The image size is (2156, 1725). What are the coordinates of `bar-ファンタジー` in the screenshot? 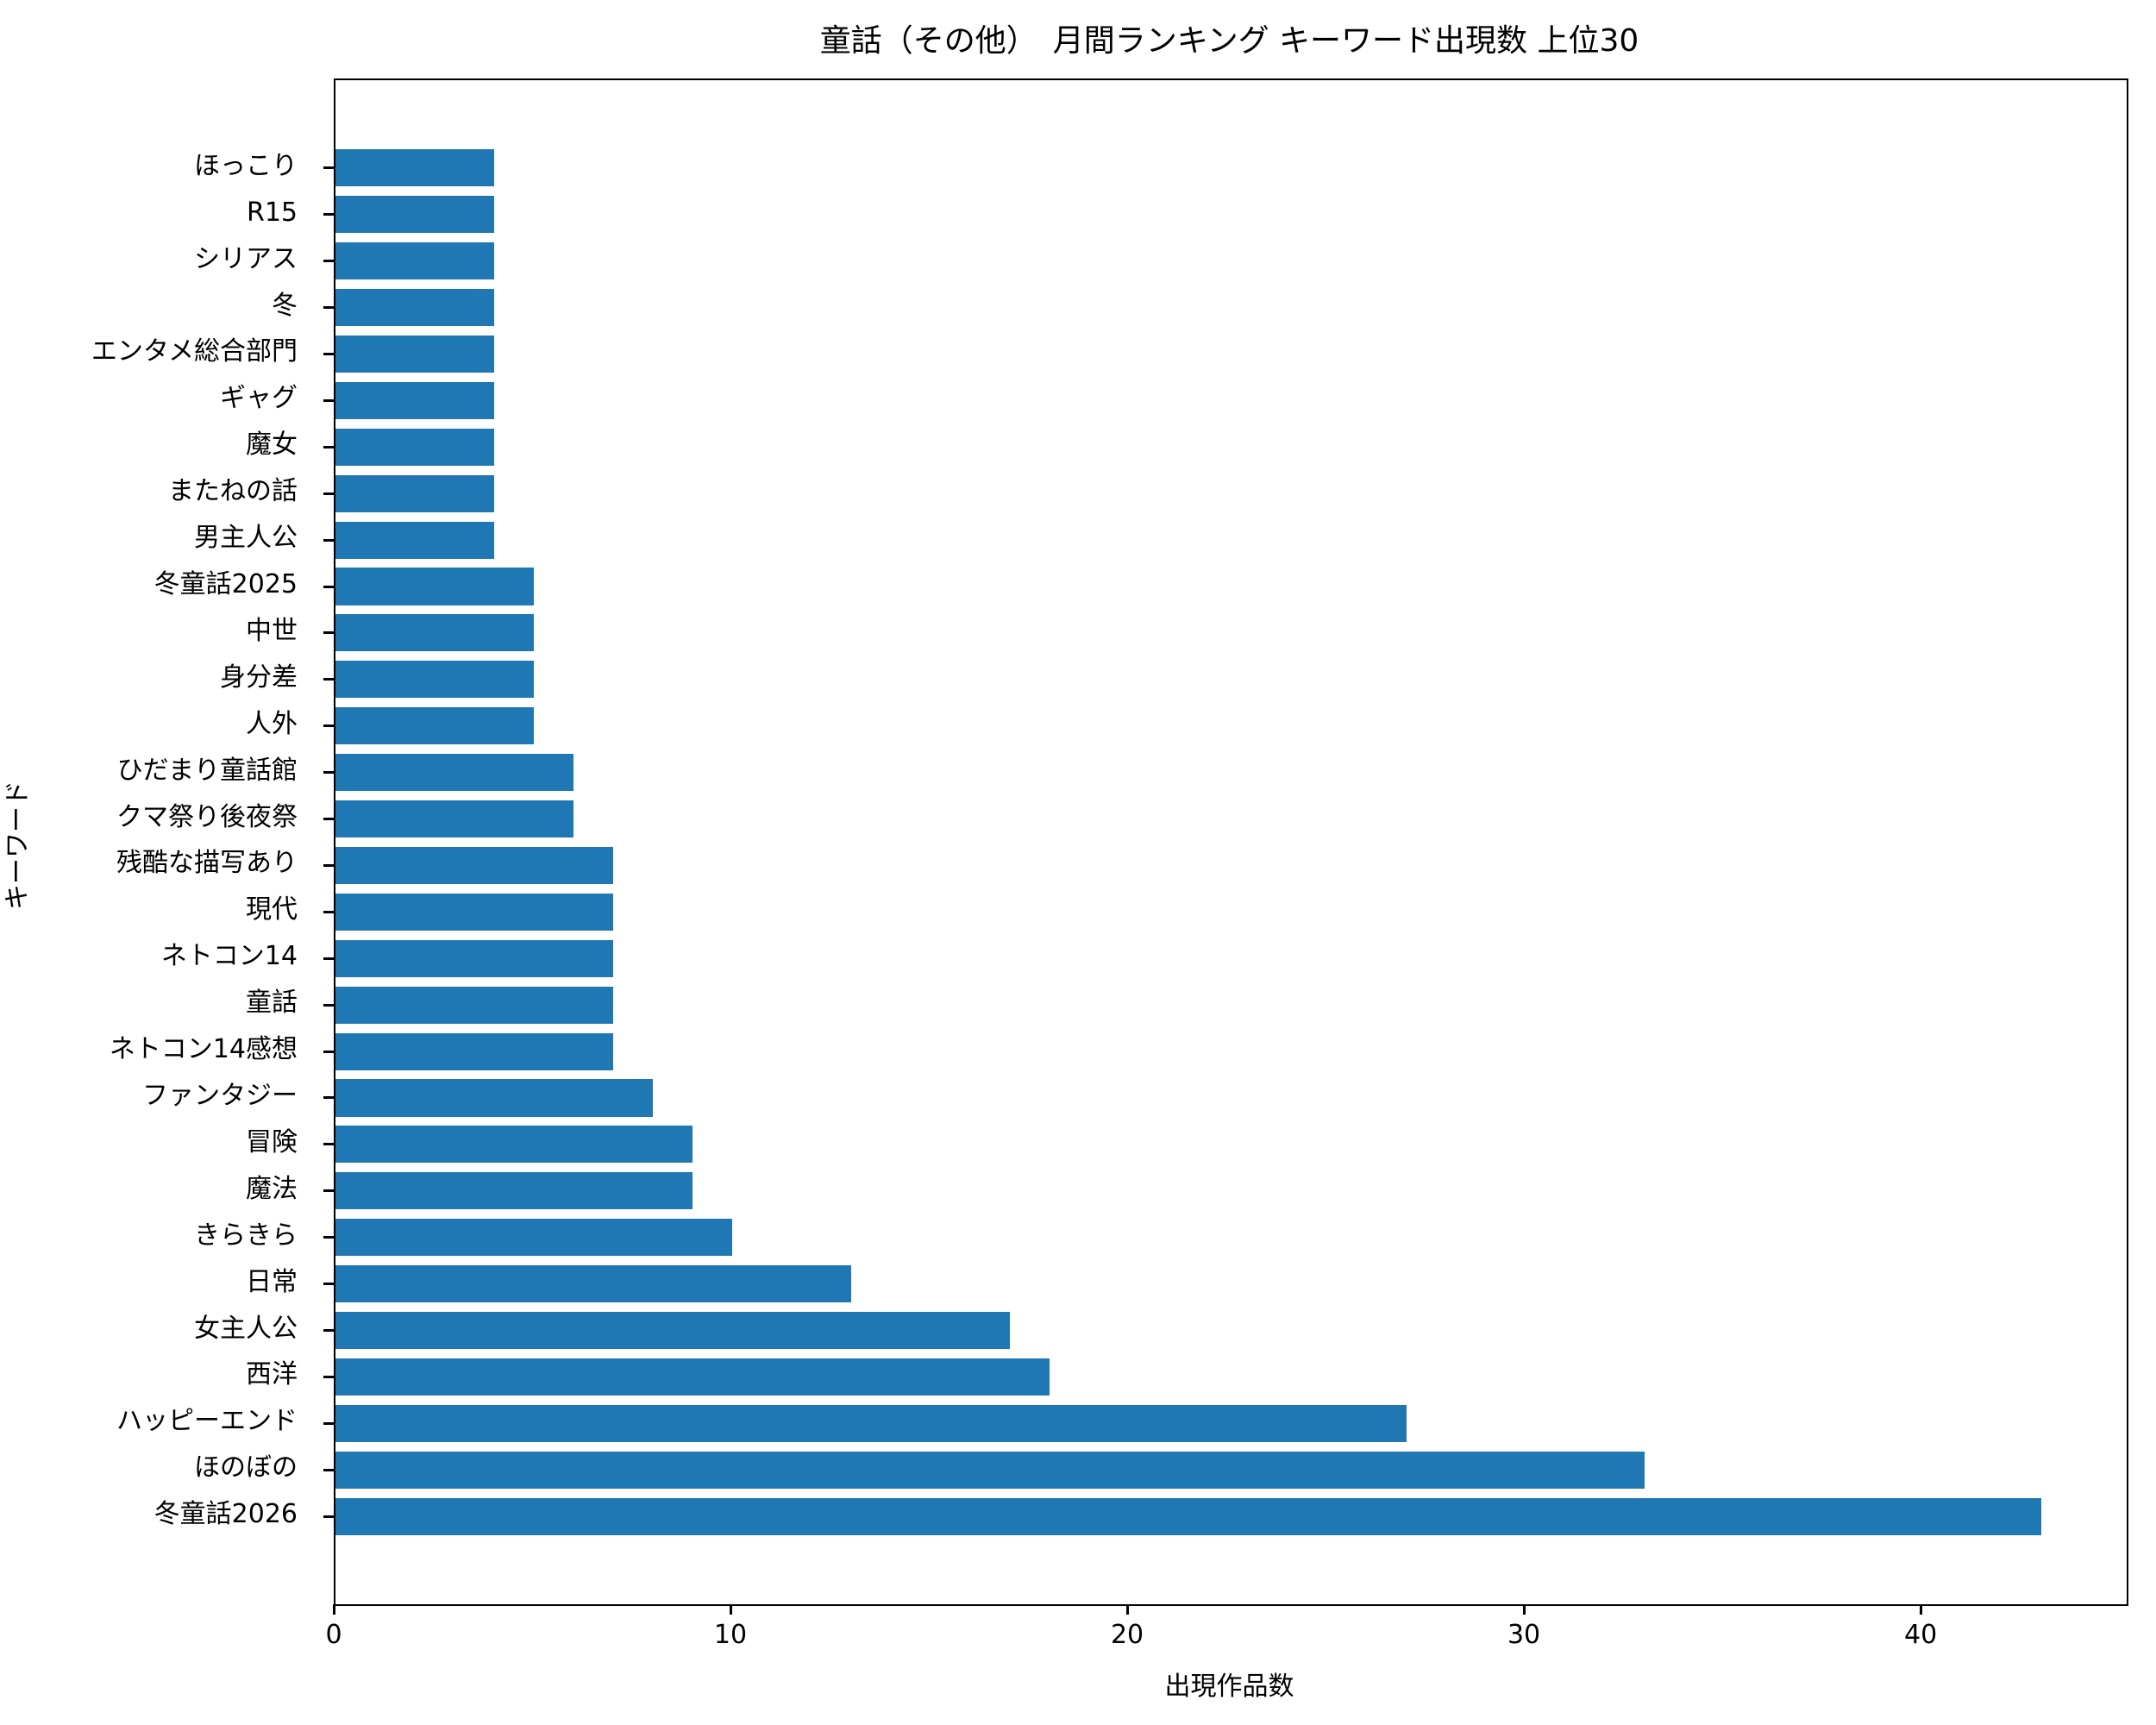 It's located at (494, 1098).